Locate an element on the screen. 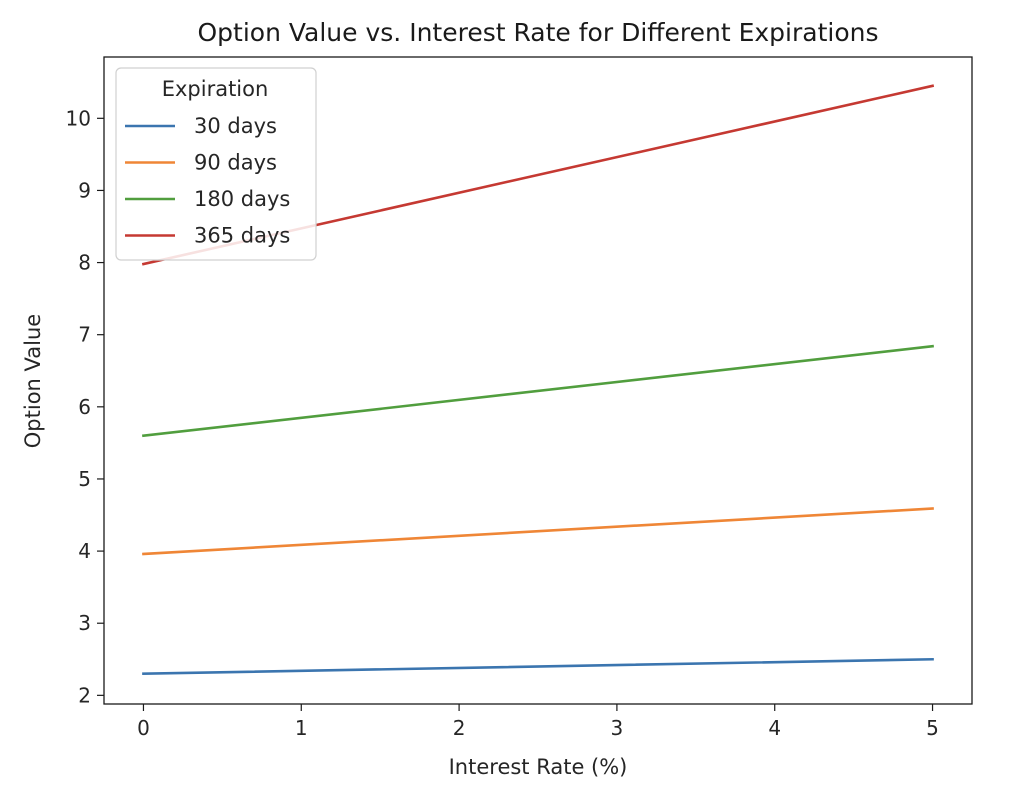 This screenshot has height=793, width=1024. x-tick-label: 3 is located at coordinates (617, 728).